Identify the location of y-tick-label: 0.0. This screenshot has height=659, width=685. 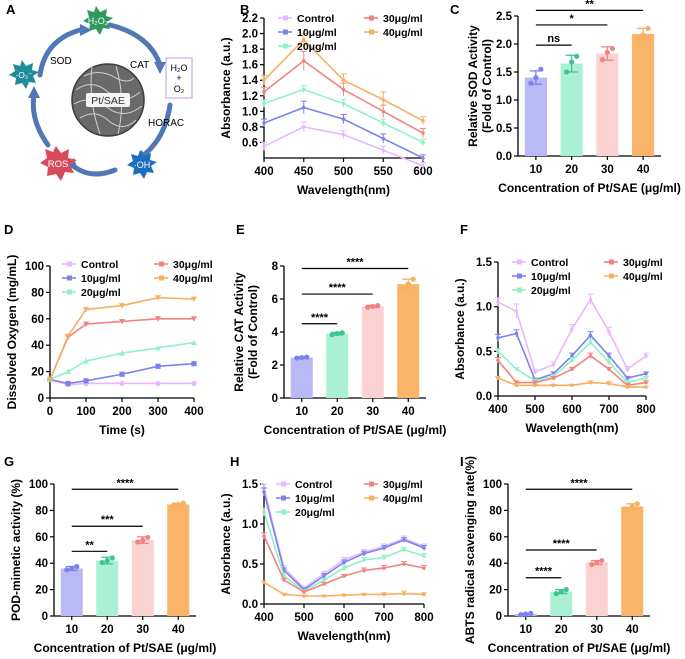
(484, 397).